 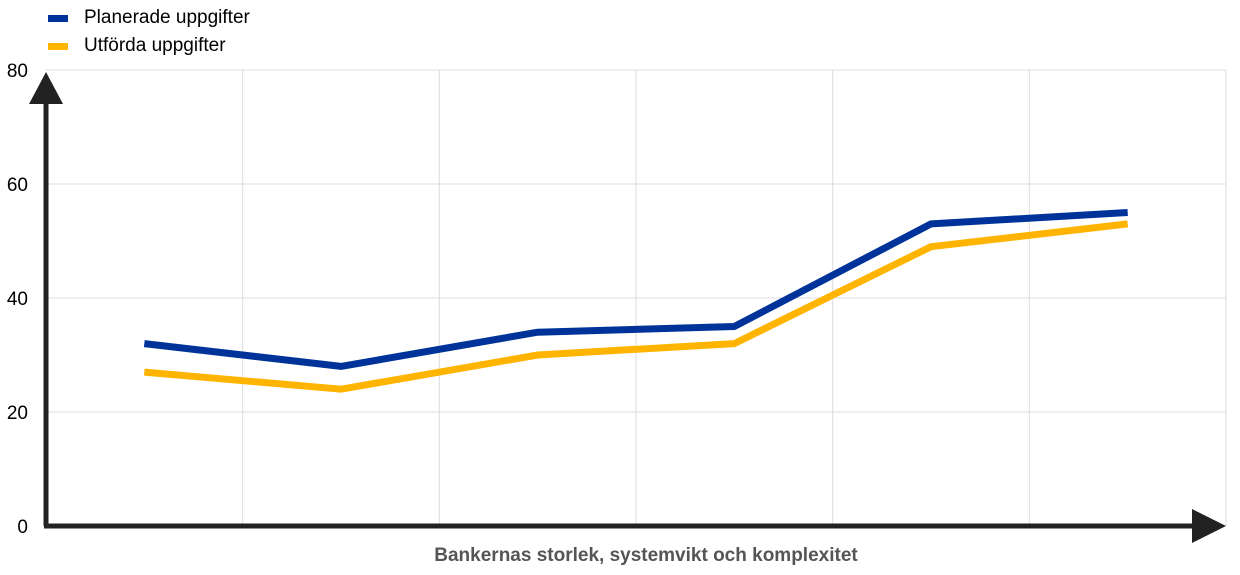 I want to click on y-tick-labels: 0 20 40 60 80, so click(x=17, y=299).